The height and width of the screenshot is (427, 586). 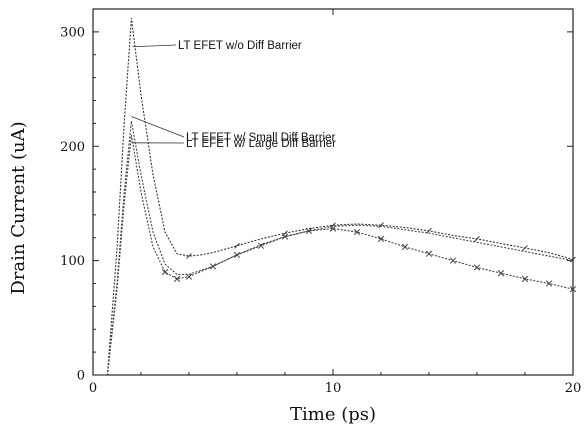 What do you see at coordinates (240, 46) in the screenshot?
I see `annotation-label-1: LT EFET w/o Diff Barrier` at bounding box center [240, 46].